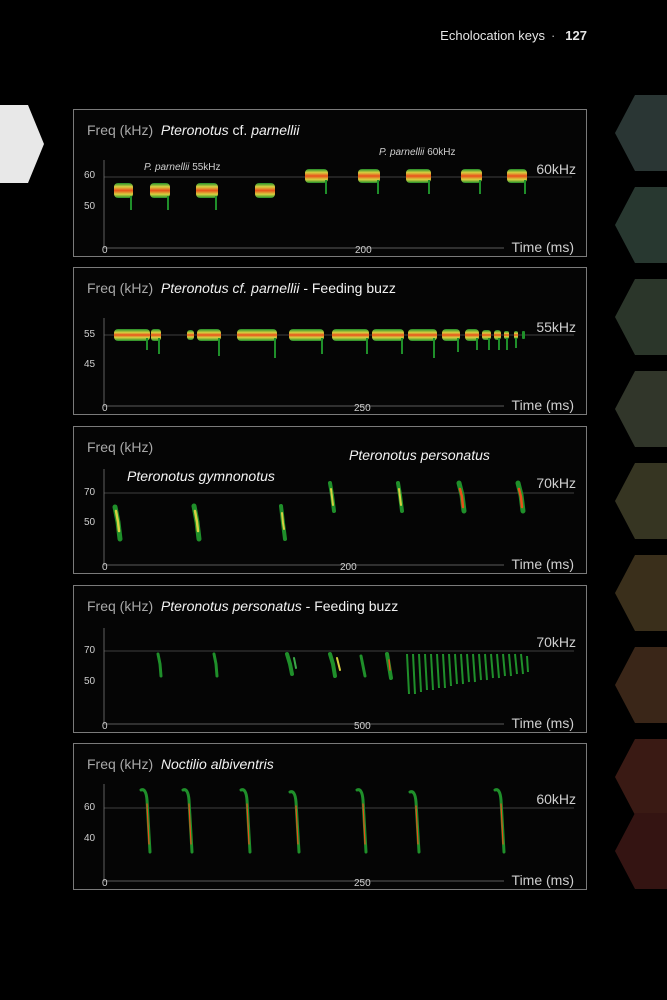 Image resolution: width=667 pixels, height=1000 pixels. I want to click on running-header: Echolocation keys · 127, so click(513, 35).